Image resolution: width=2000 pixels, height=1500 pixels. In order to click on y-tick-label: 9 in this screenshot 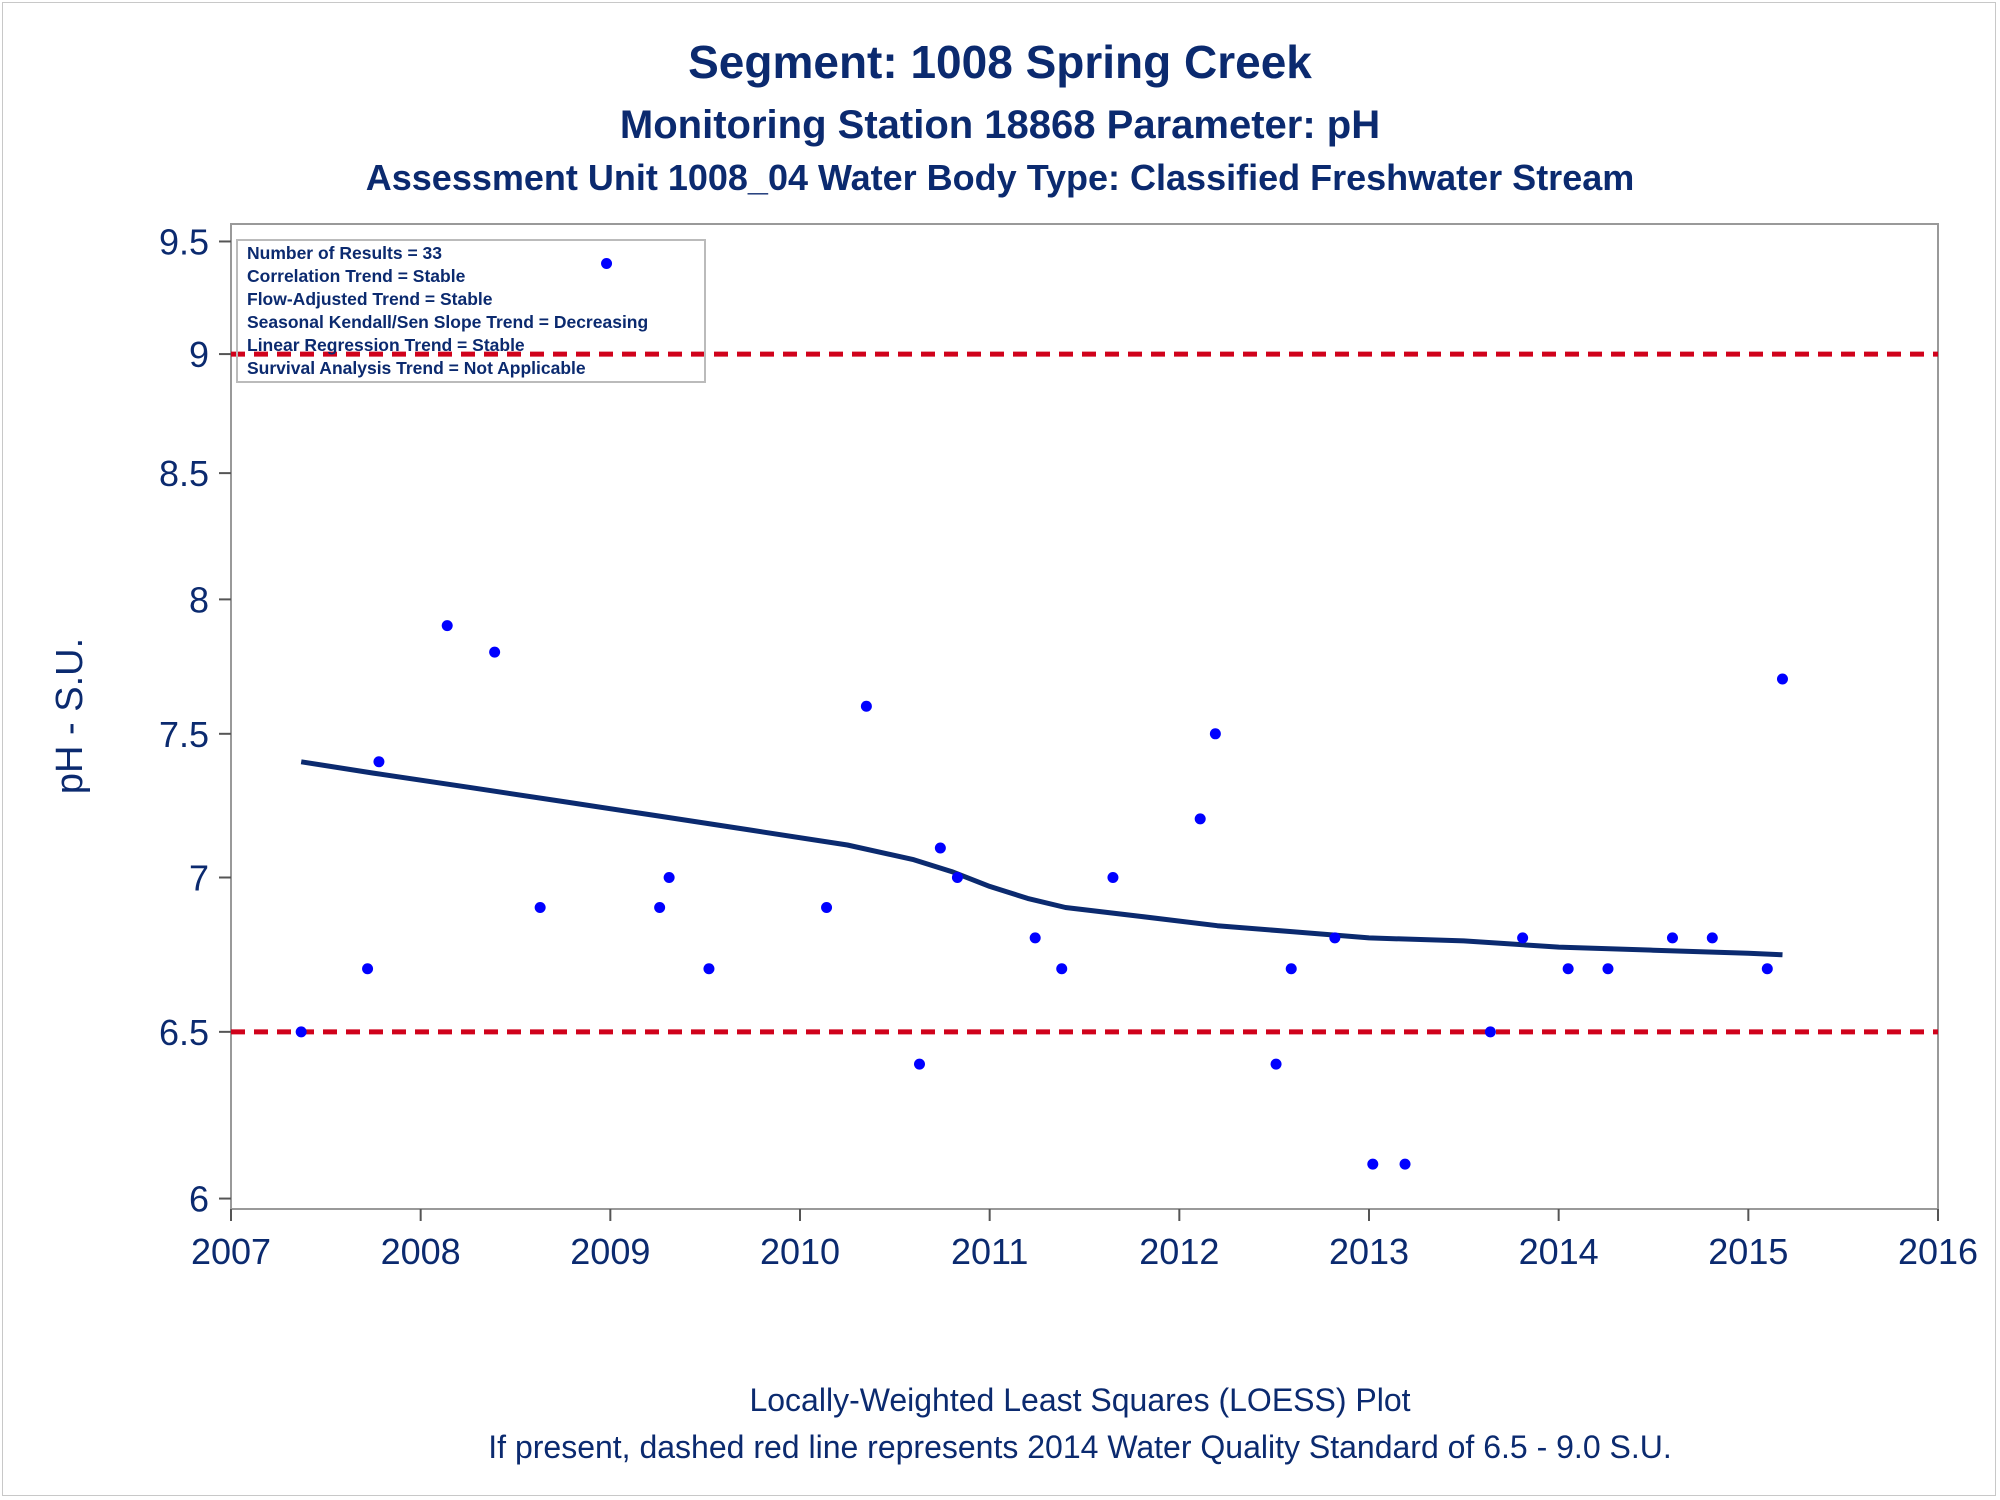, I will do `click(199, 354)`.